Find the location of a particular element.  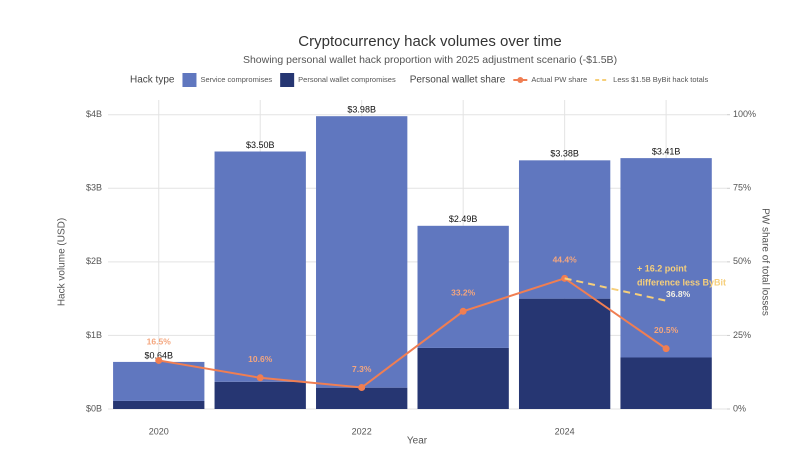

total-label: $0.64B is located at coordinates (158, 355).